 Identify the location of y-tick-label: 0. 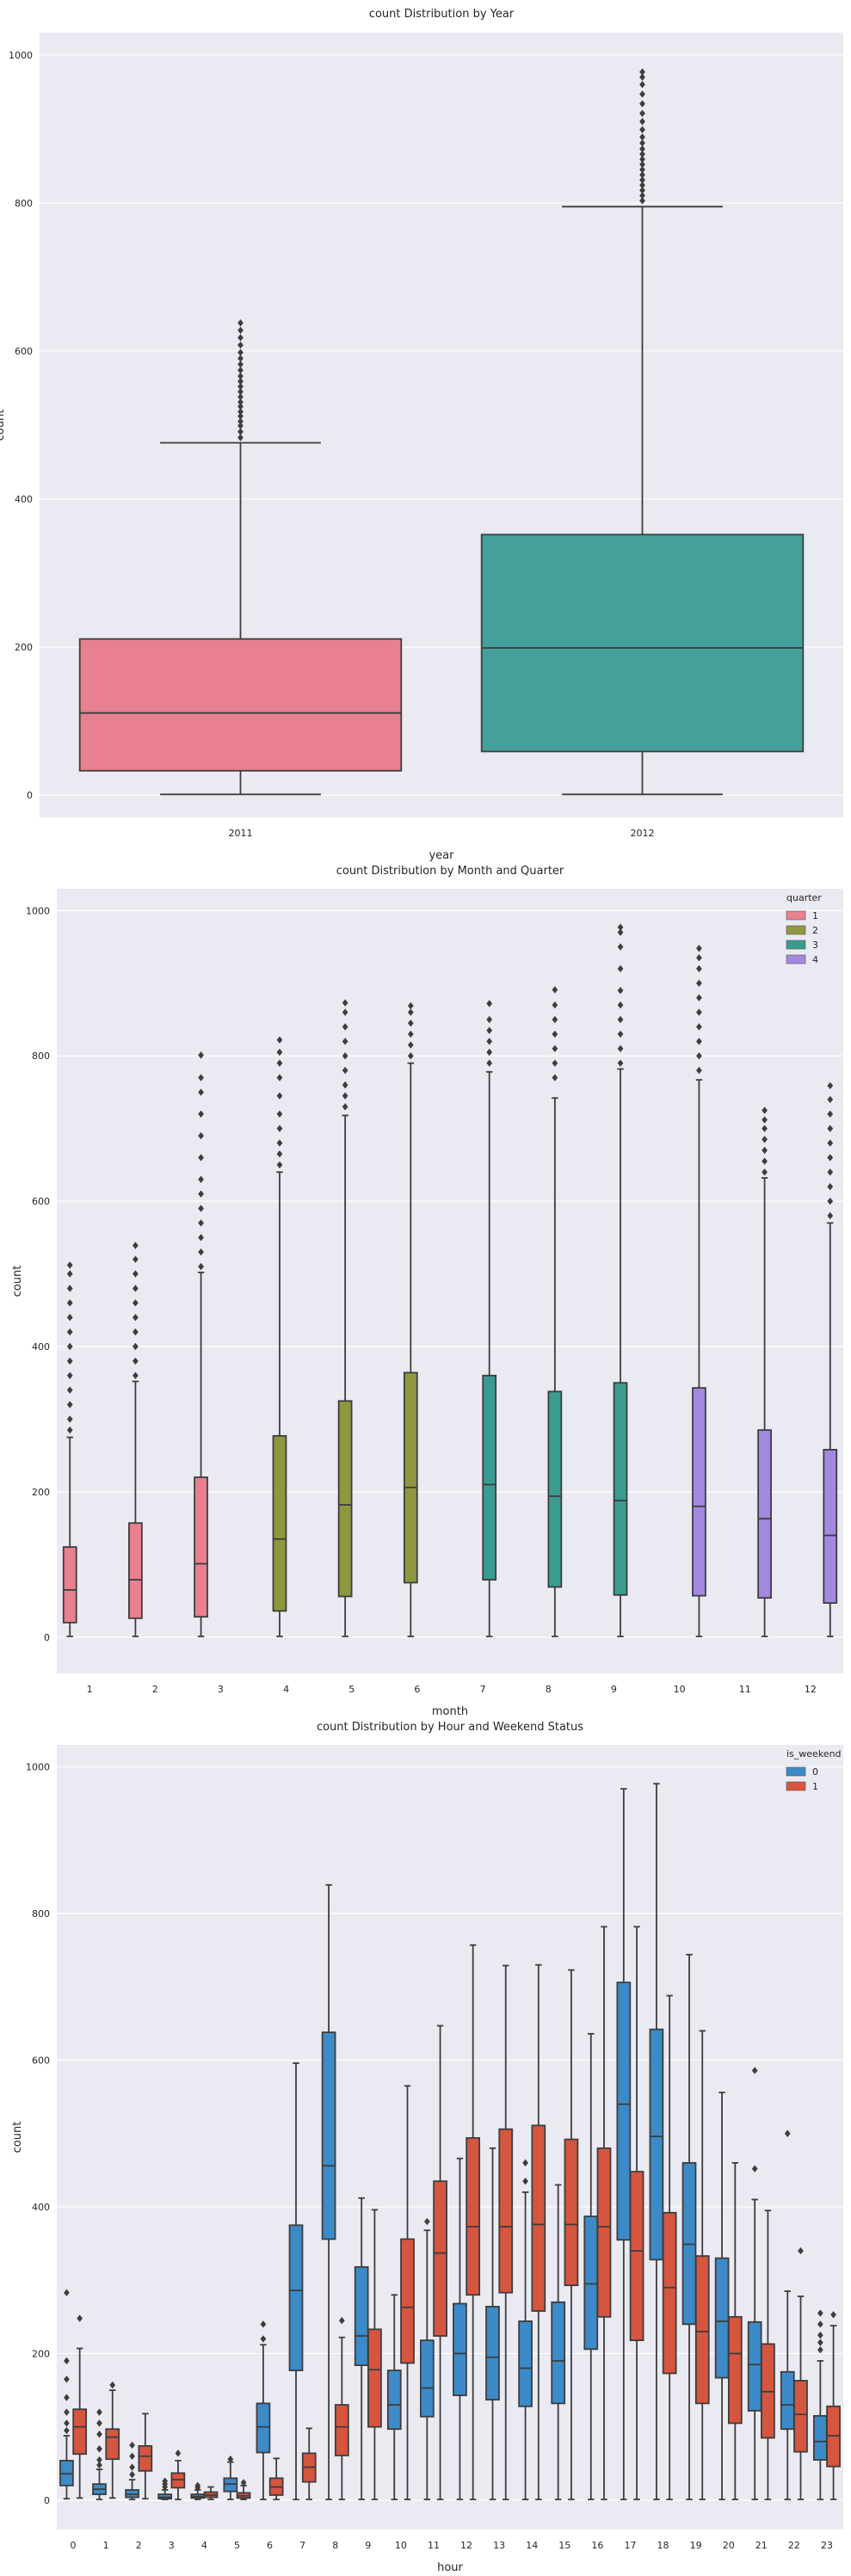
(47, 1637).